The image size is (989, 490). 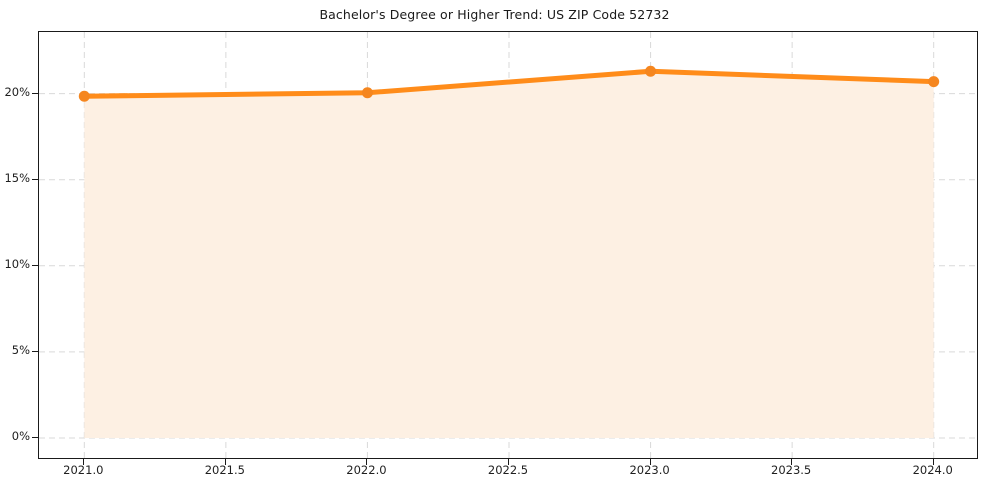 I want to click on x-tick-label-4: 2023.0, so click(x=649, y=470).